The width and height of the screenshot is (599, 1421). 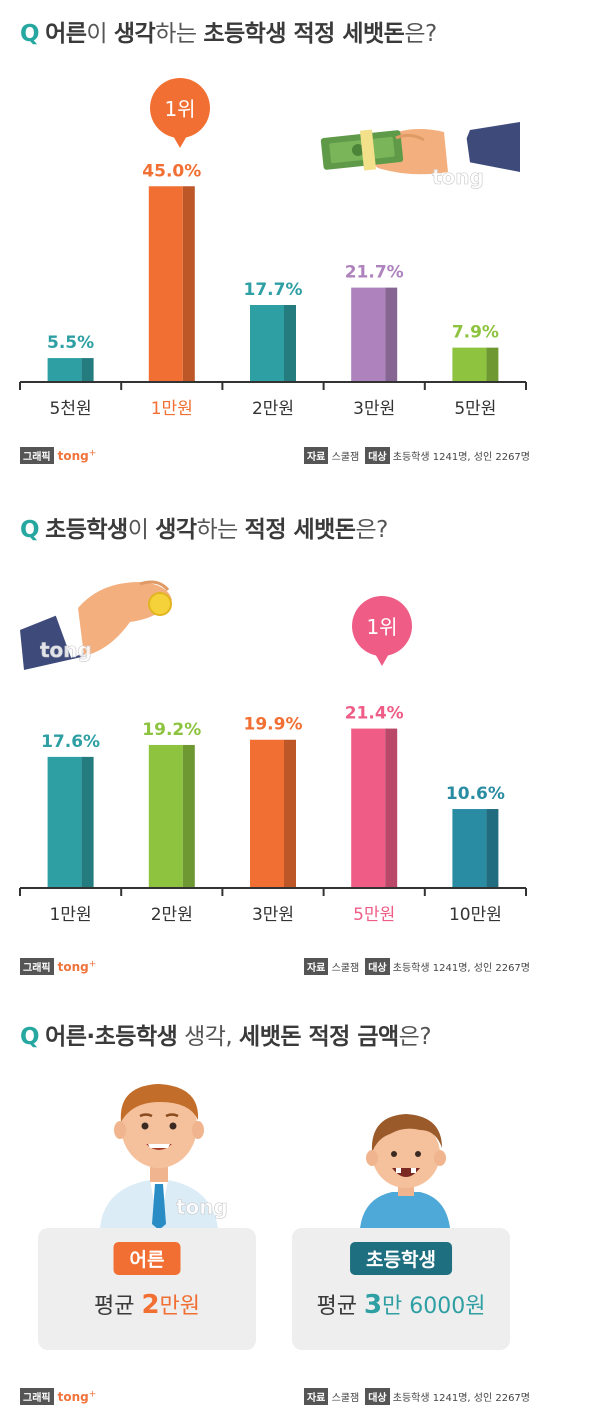 What do you see at coordinates (180, 1306) in the screenshot?
I see `avg-suffix: 만원` at bounding box center [180, 1306].